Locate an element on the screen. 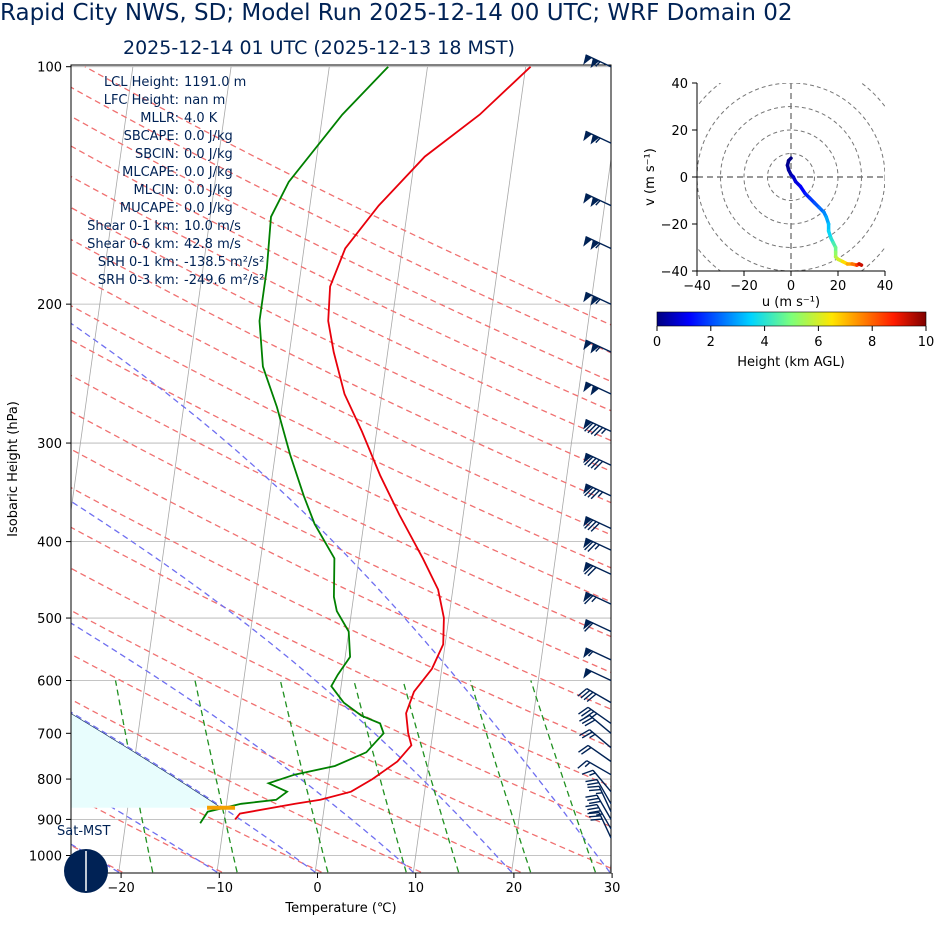 The width and height of the screenshot is (935, 936). x-tick-label: 0 is located at coordinates (317, 888).